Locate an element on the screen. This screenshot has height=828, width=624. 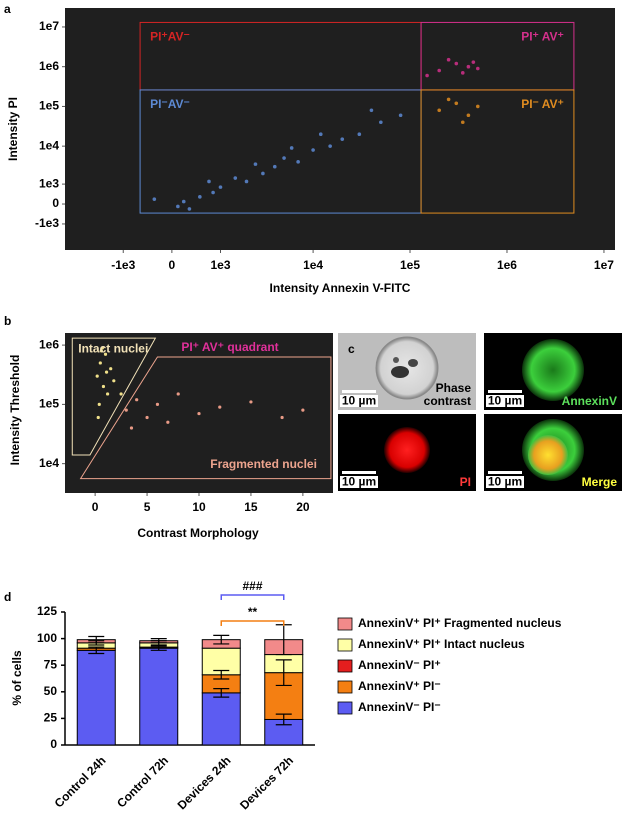
x-tick-label: Control 72h is located at coordinates (142, 781).